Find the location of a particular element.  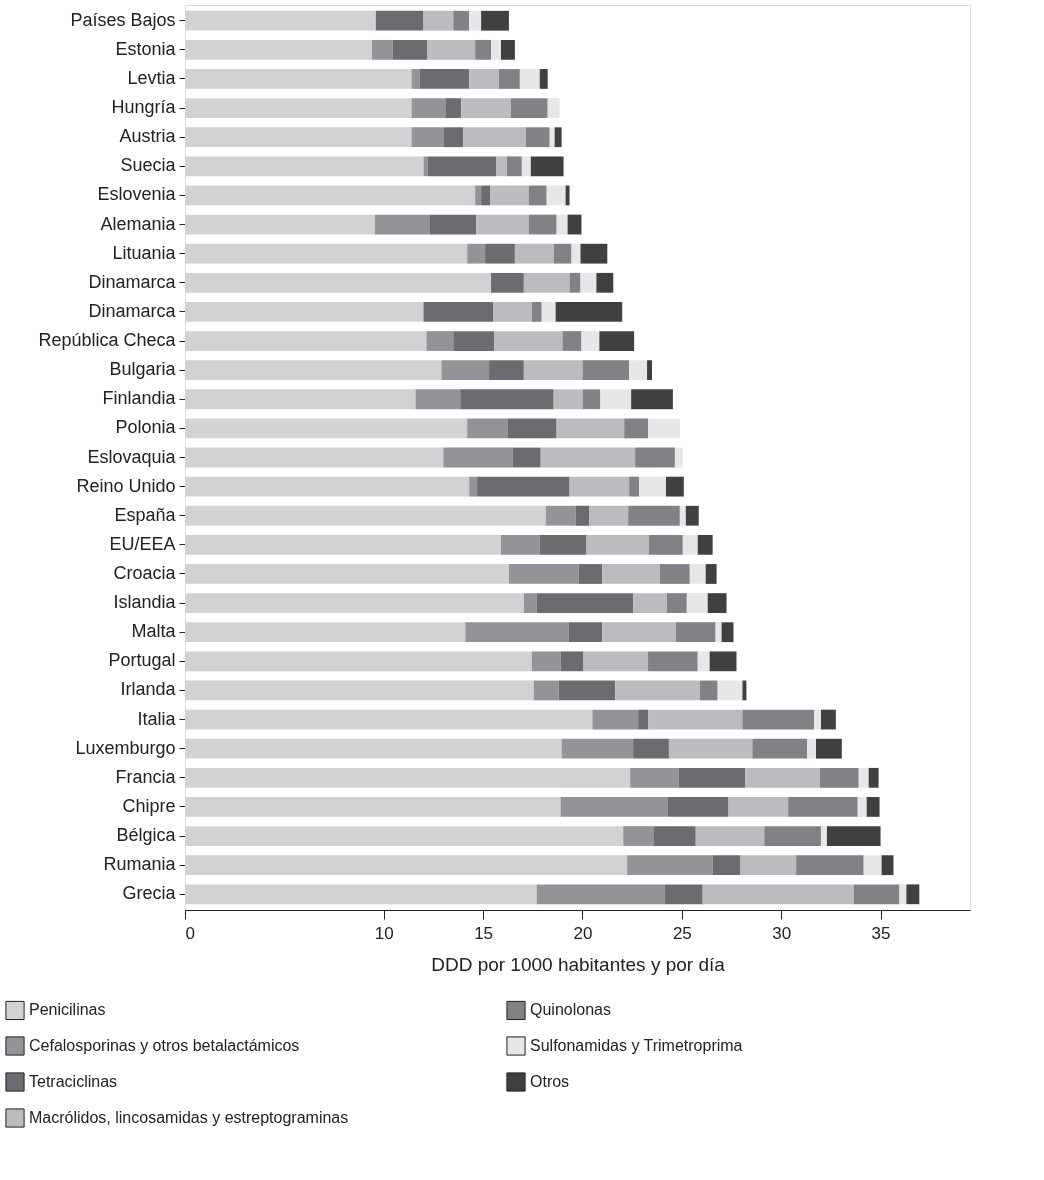

legend-label: Otros is located at coordinates (550, 1081).